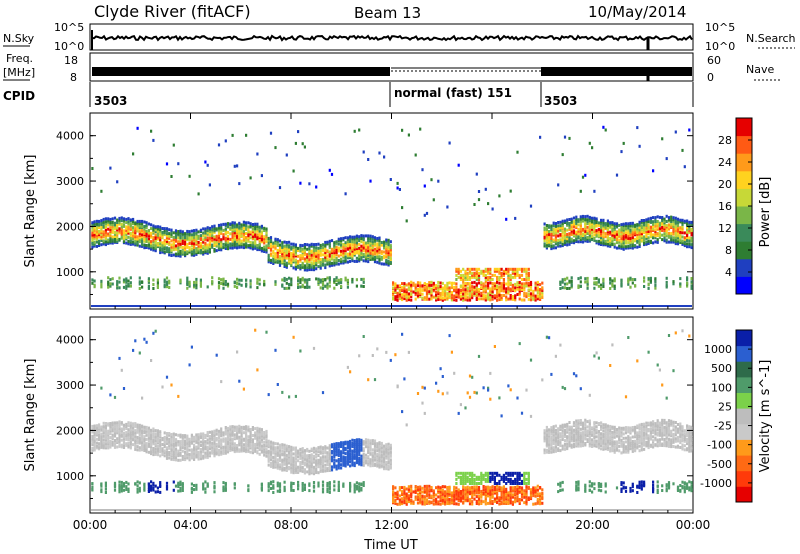 This screenshot has width=800, height=554. I want to click on power-colorbar: 4 8 12 16 20 24 28, so click(735, 206).